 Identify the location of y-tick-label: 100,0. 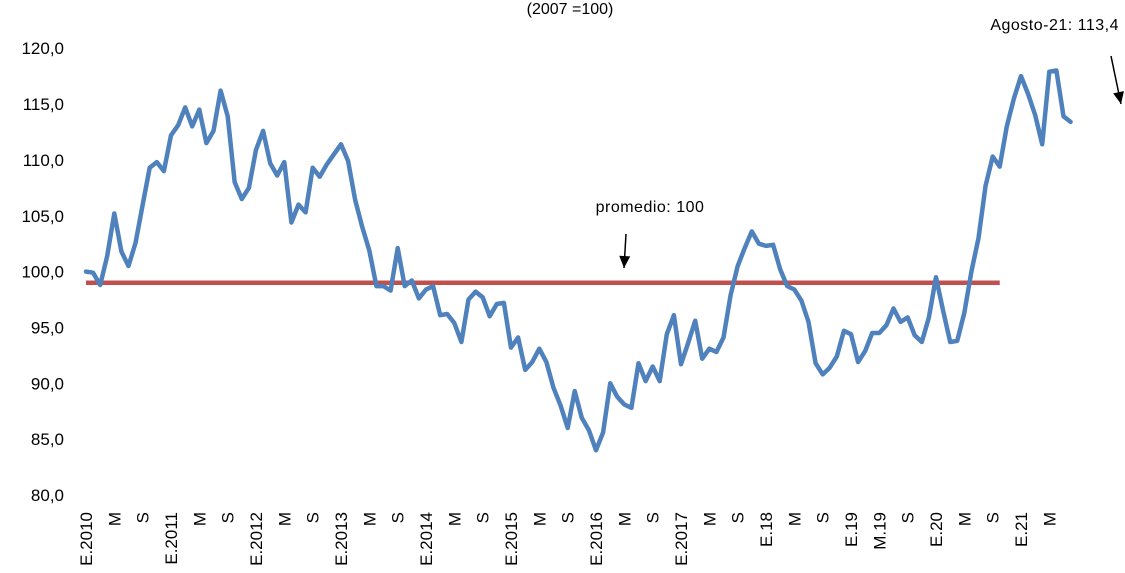
(42, 272).